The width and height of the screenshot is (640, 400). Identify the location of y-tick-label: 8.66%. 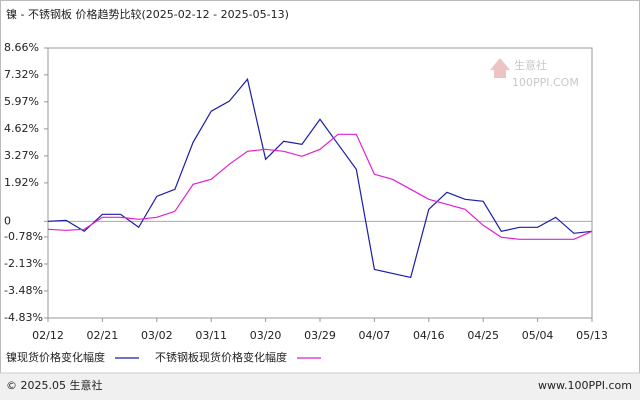
(21, 47).